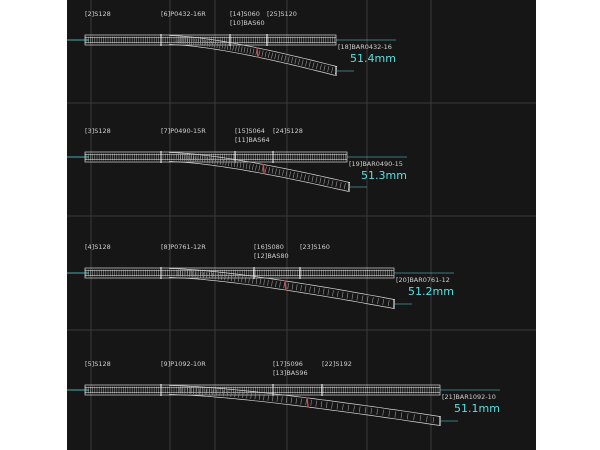 This screenshot has height=450, width=600. Describe the element at coordinates (431, 291) in the screenshot. I see `distance-readout: 51.2mm` at that location.